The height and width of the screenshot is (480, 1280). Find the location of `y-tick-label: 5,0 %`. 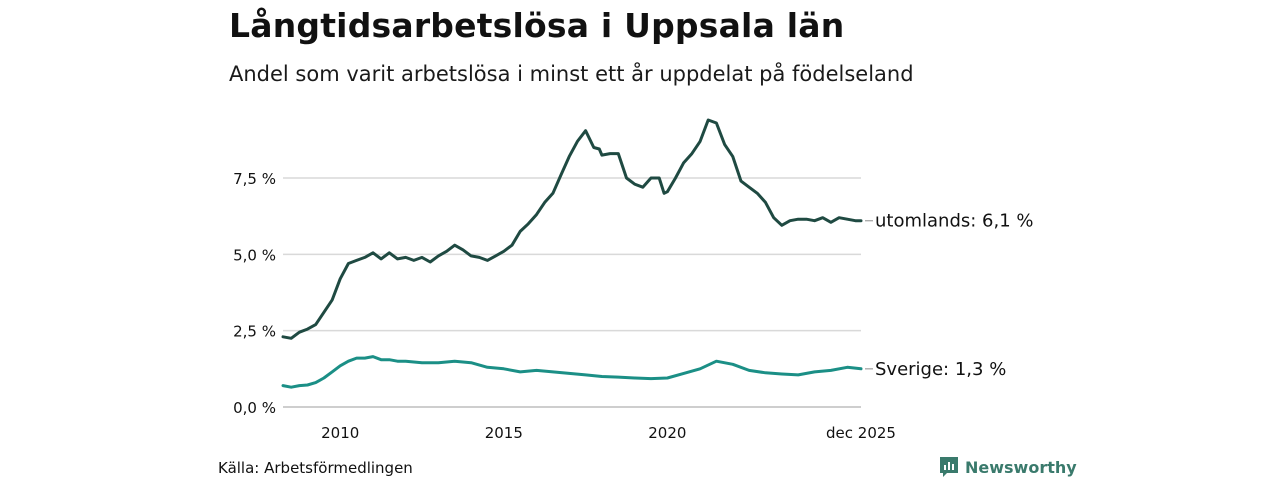

y-tick-label: 5,0 % is located at coordinates (254, 255).